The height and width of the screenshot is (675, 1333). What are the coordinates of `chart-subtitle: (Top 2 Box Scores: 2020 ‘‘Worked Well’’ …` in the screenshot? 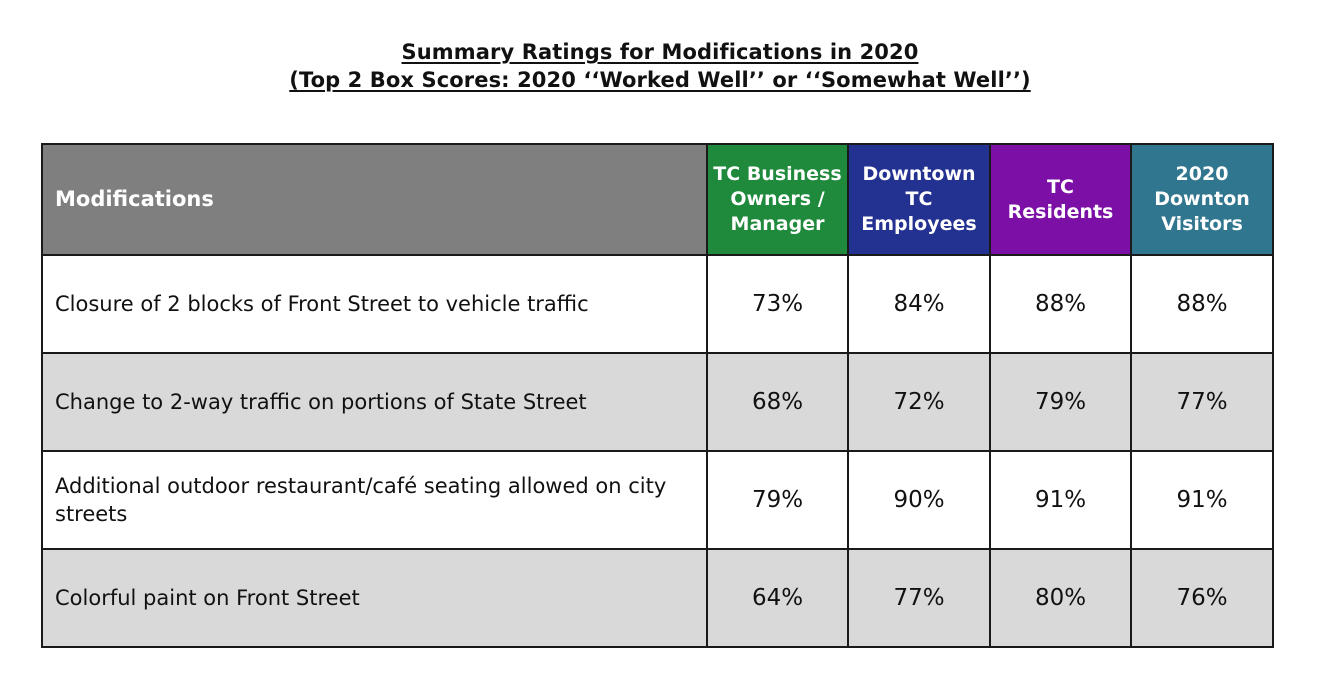 It's located at (660, 80).